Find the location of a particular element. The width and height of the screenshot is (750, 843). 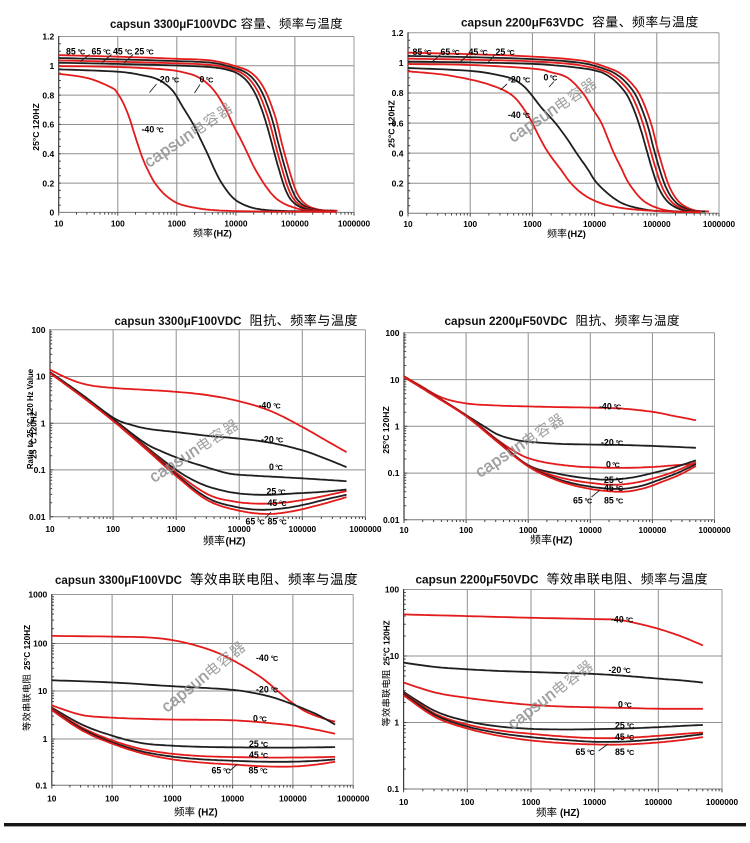

svg-text: 0.2 is located at coordinates (48, 183).